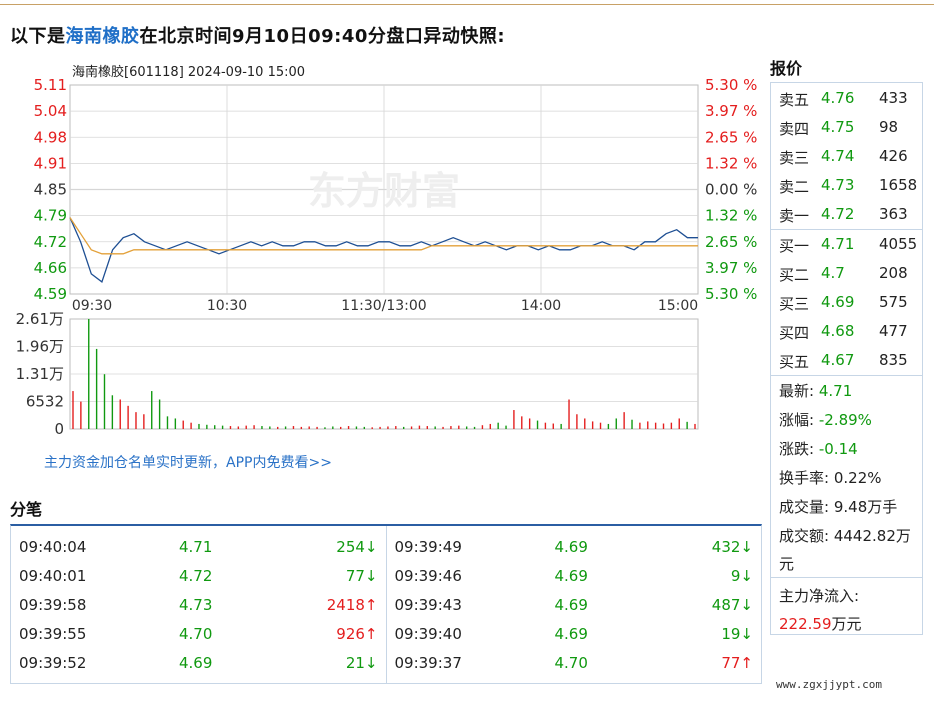 This screenshot has width=934, height=707. Describe the element at coordinates (59, 429) in the screenshot. I see `vol-tick-label: 0` at that location.